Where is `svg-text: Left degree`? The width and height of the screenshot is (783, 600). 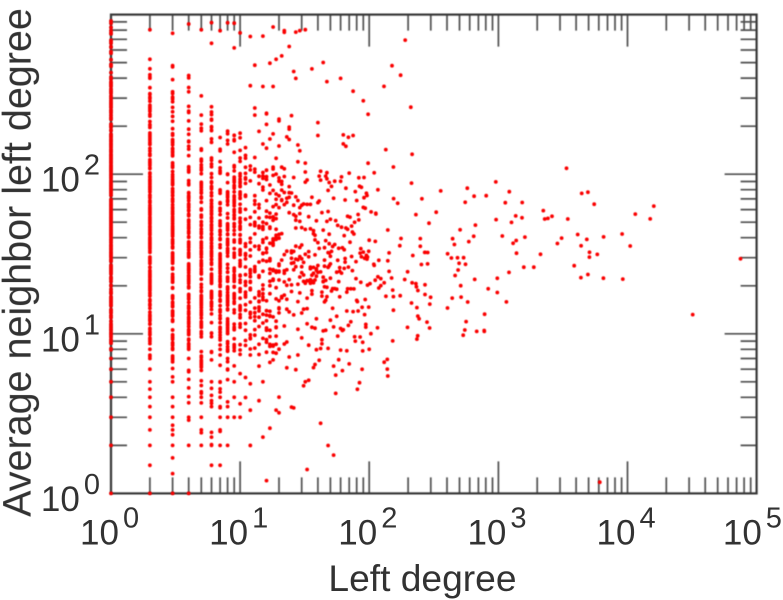
svg-text: Left degree is located at coordinates (422, 578).